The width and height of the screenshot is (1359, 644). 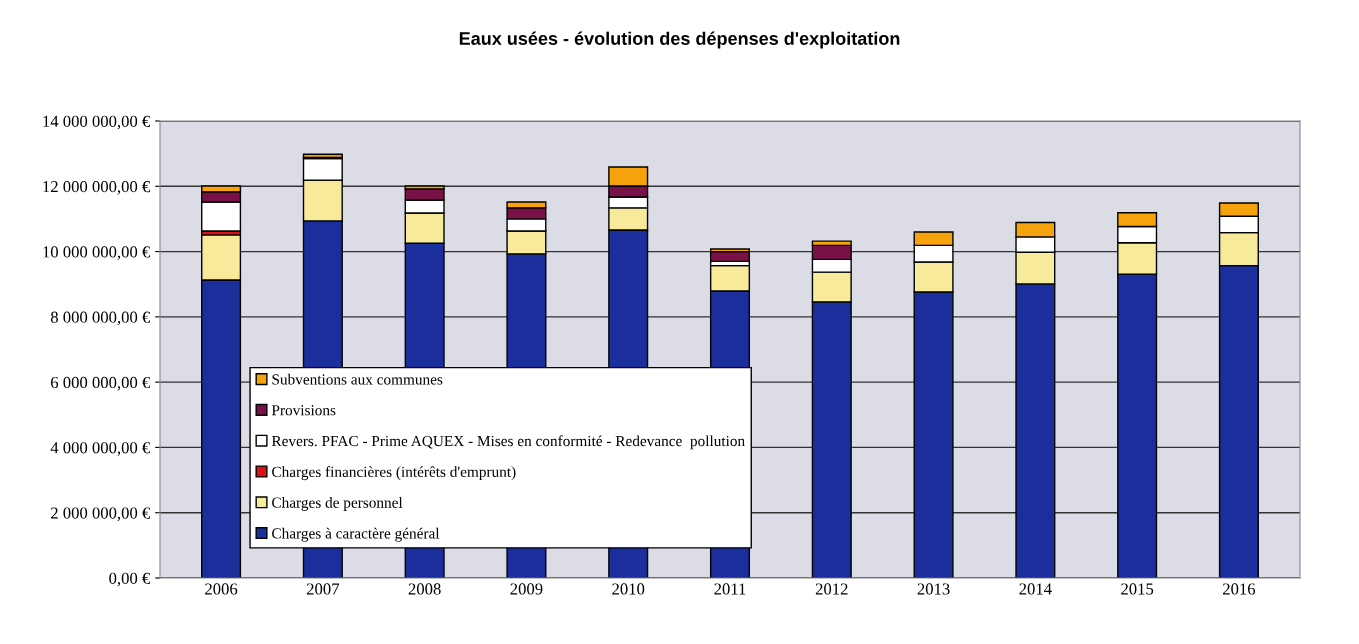 What do you see at coordinates (100, 383) in the screenshot?
I see `y-tick-label: 6 000 000,00 €` at bounding box center [100, 383].